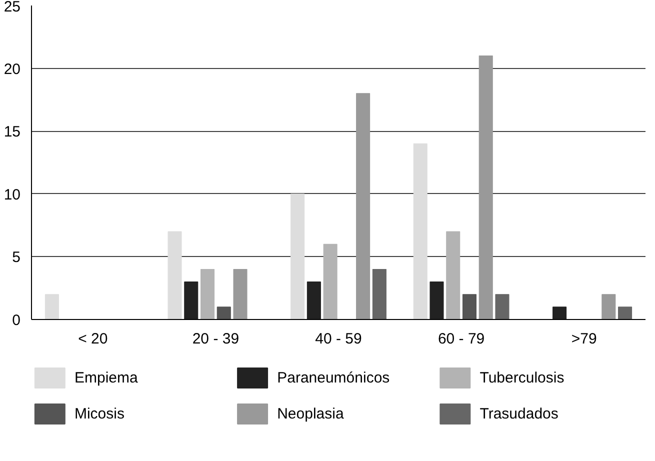 The height and width of the screenshot is (461, 655). I want to click on y-tick-label: 20, so click(12, 69).